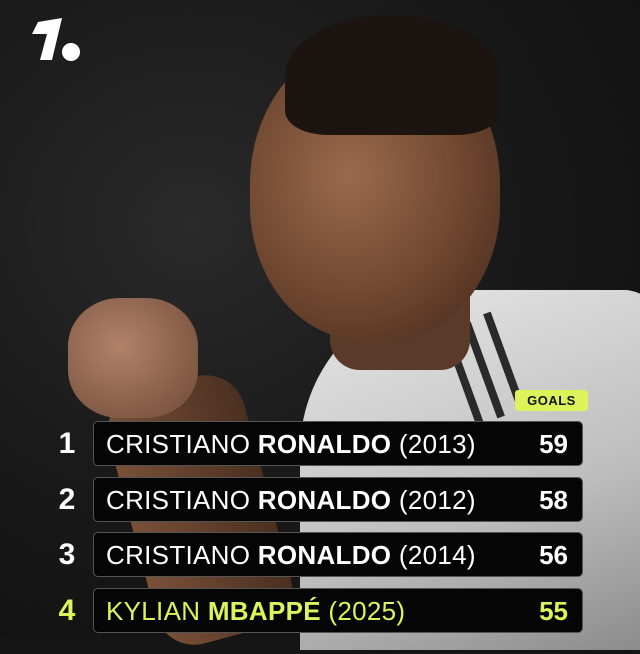 This screenshot has height=654, width=640. I want to click on goals-value: 55, so click(553, 611).